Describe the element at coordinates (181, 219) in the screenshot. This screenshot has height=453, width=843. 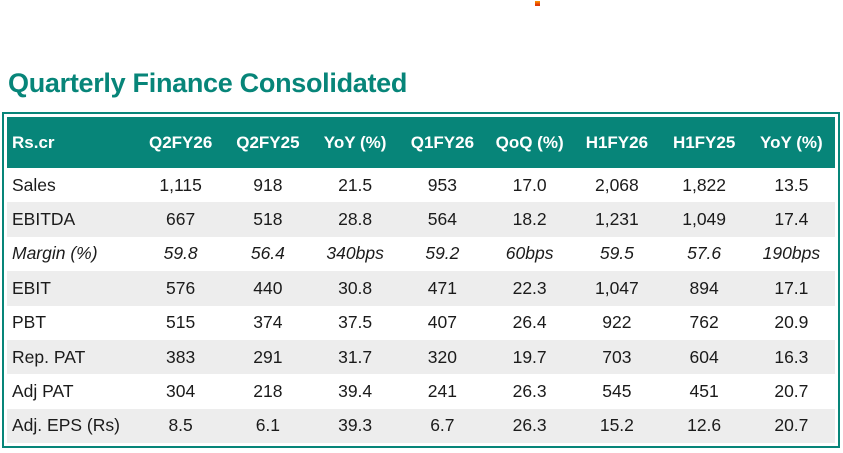
I see `table-cell: 667` at that location.